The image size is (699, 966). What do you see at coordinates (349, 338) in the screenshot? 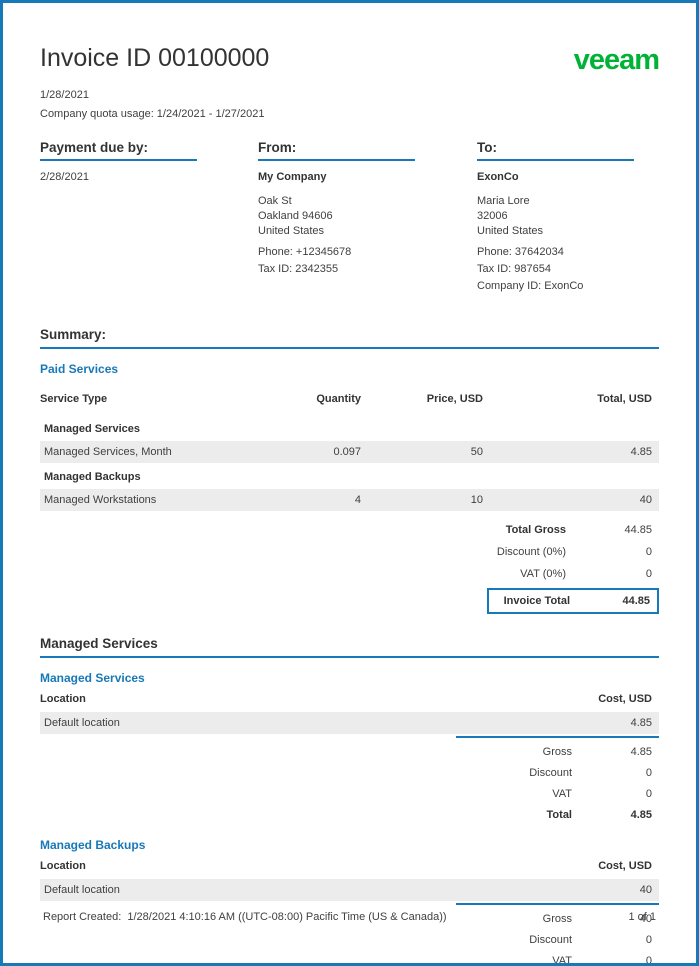
I see `summary-heading: Summary:` at bounding box center [349, 338].